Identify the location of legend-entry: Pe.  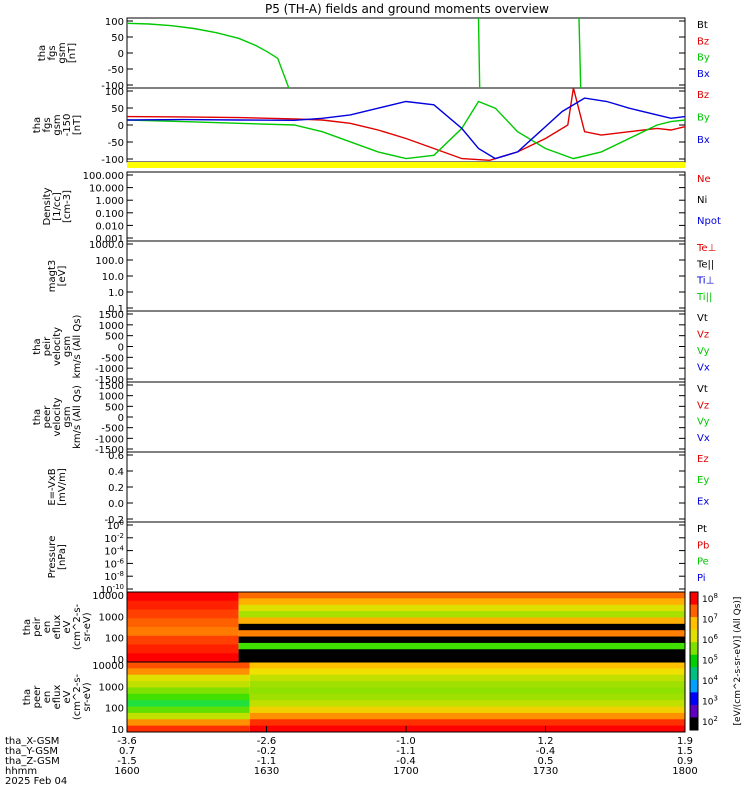
(703, 562).